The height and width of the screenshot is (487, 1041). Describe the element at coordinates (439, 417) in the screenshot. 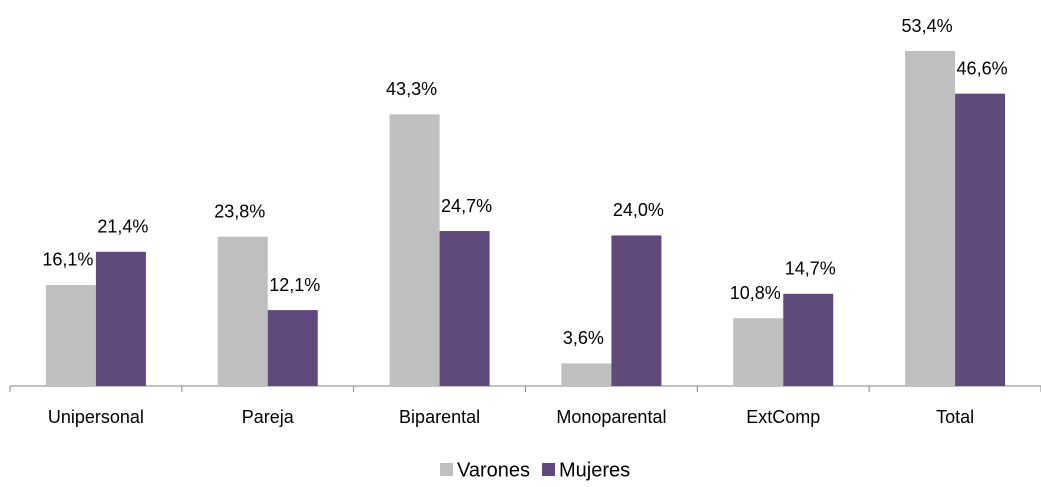

I see `x-tick-label: Biparental` at that location.